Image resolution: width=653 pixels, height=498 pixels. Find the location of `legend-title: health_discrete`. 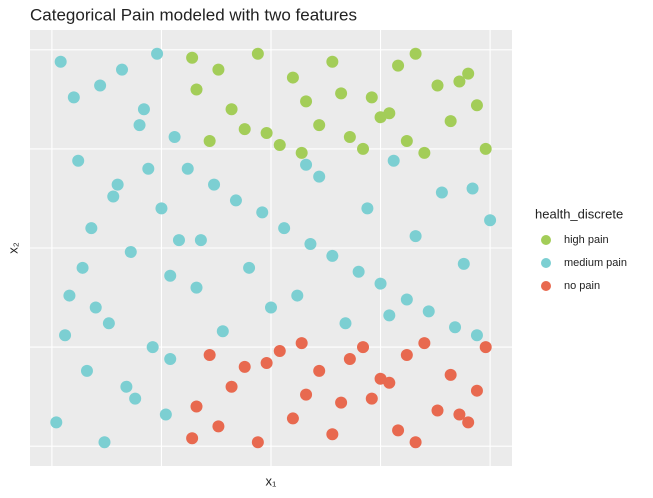

legend-title: health_discrete is located at coordinates (579, 213).